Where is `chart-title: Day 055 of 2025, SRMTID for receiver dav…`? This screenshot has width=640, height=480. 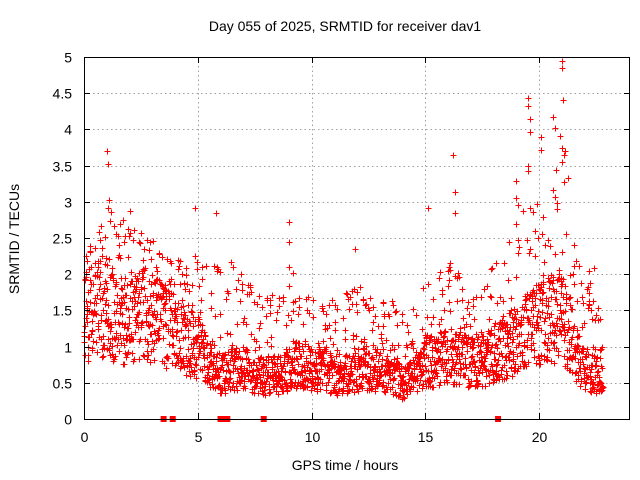 chart-title: Day 055 of 2025, SRMTID for receiver dav… is located at coordinates (345, 26).